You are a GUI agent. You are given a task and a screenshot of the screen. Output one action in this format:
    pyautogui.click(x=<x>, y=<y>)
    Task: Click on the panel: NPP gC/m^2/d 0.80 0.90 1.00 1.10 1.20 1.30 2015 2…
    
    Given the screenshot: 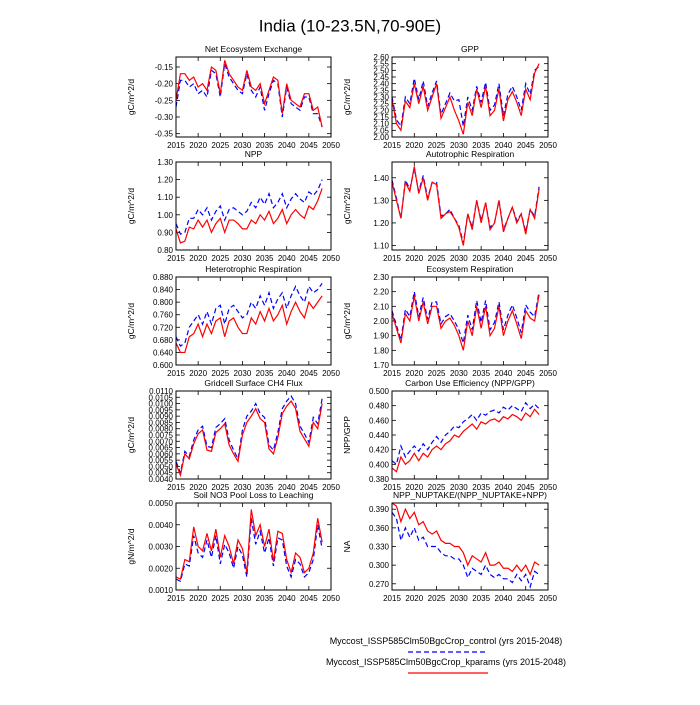 What is the action you would take?
    pyautogui.click(x=233, y=206)
    